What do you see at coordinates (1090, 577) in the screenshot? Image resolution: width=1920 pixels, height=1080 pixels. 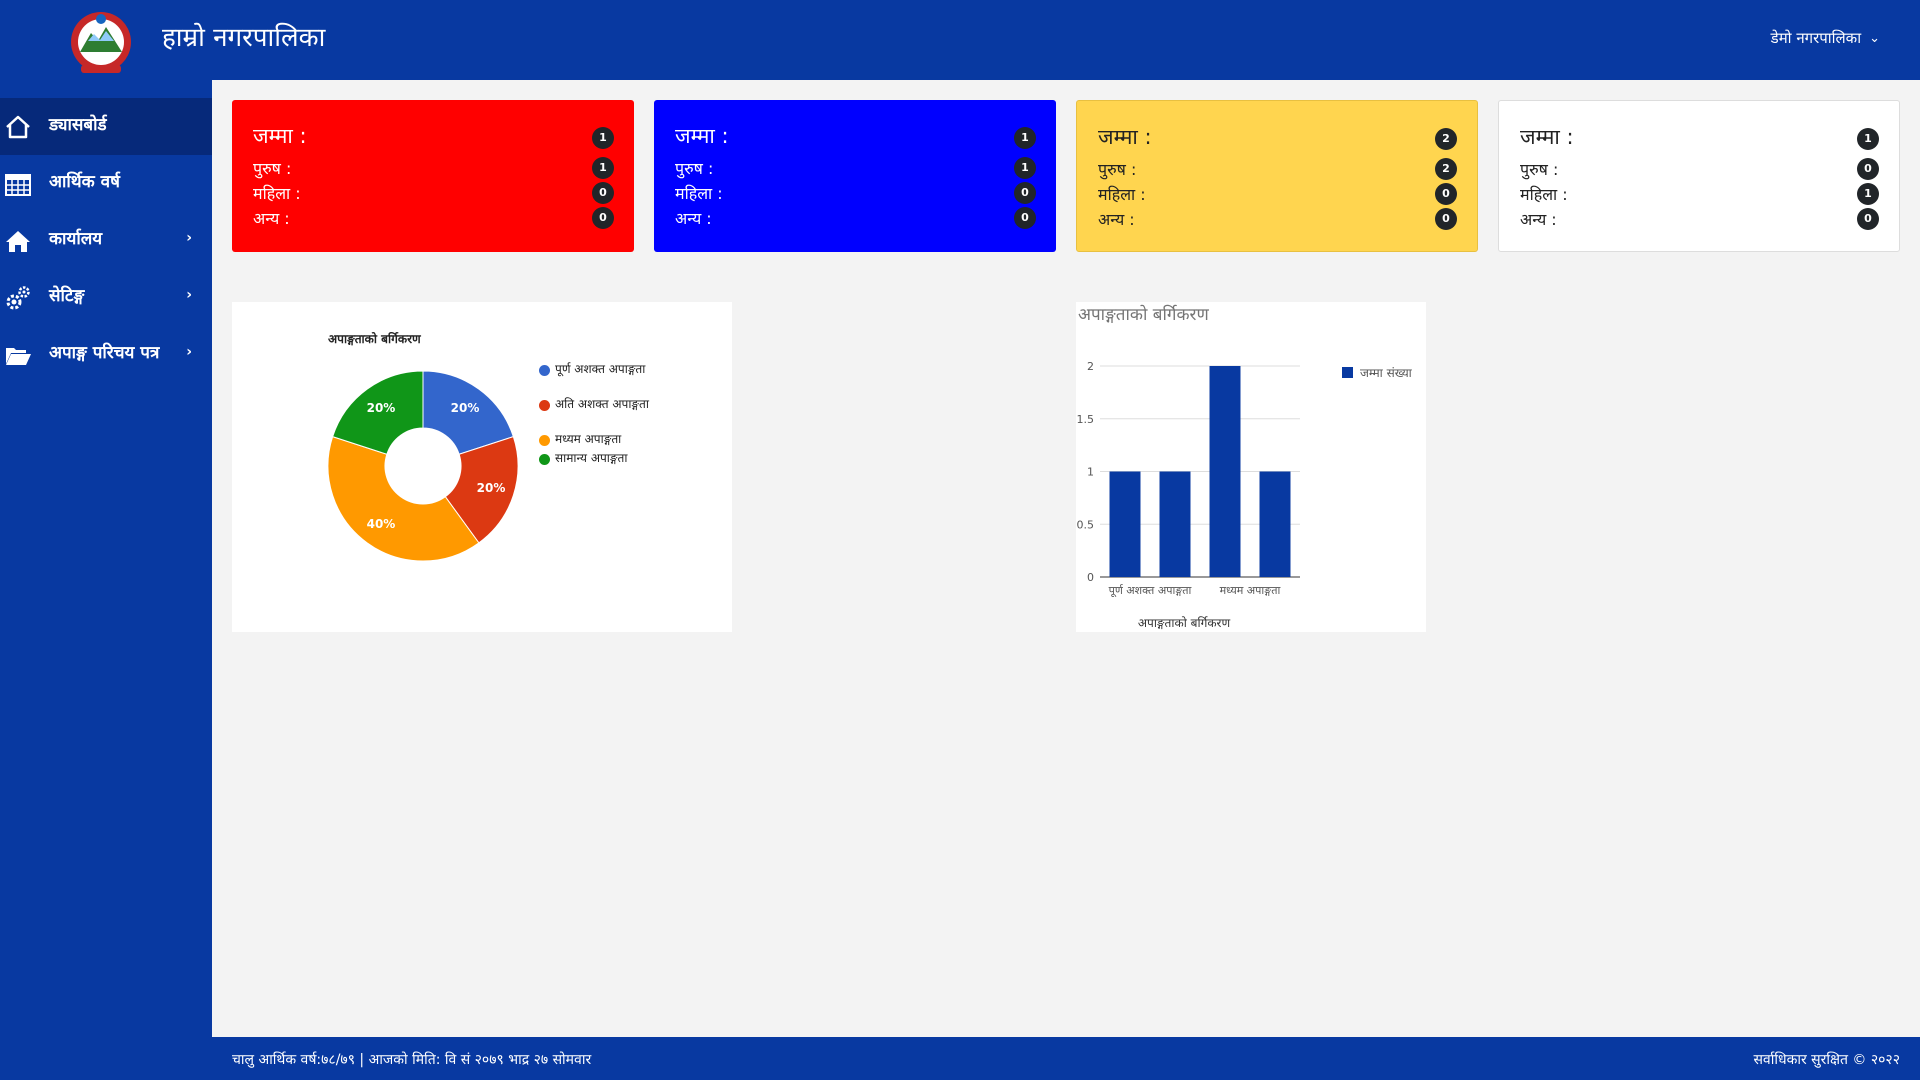 I see `y-tick-label: 0` at bounding box center [1090, 577].